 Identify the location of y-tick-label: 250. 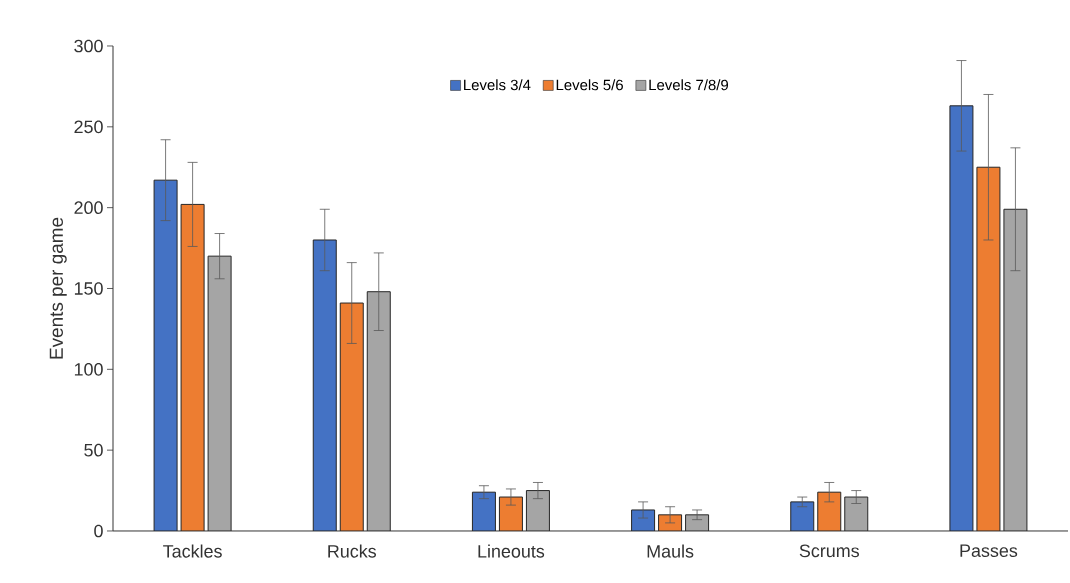
(88, 127).